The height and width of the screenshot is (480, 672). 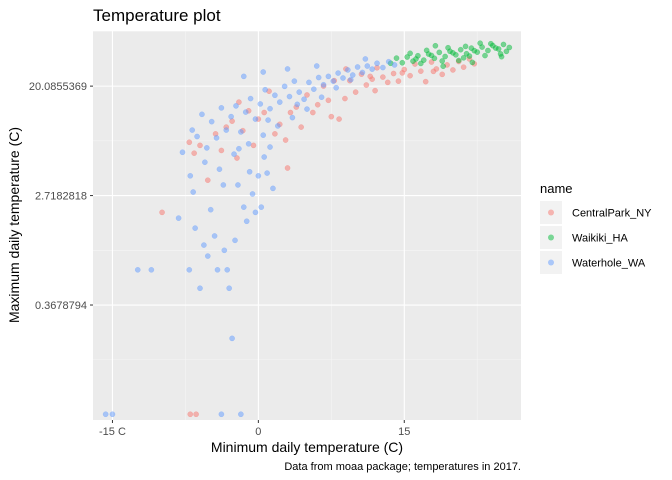 I want to click on x-axis-title: Minimum daily temperature (C), so click(x=307, y=447).